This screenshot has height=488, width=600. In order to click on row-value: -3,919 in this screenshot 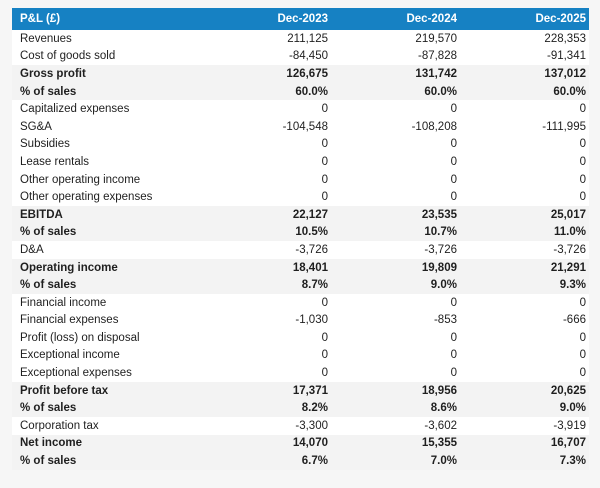, I will do `click(569, 425)`.